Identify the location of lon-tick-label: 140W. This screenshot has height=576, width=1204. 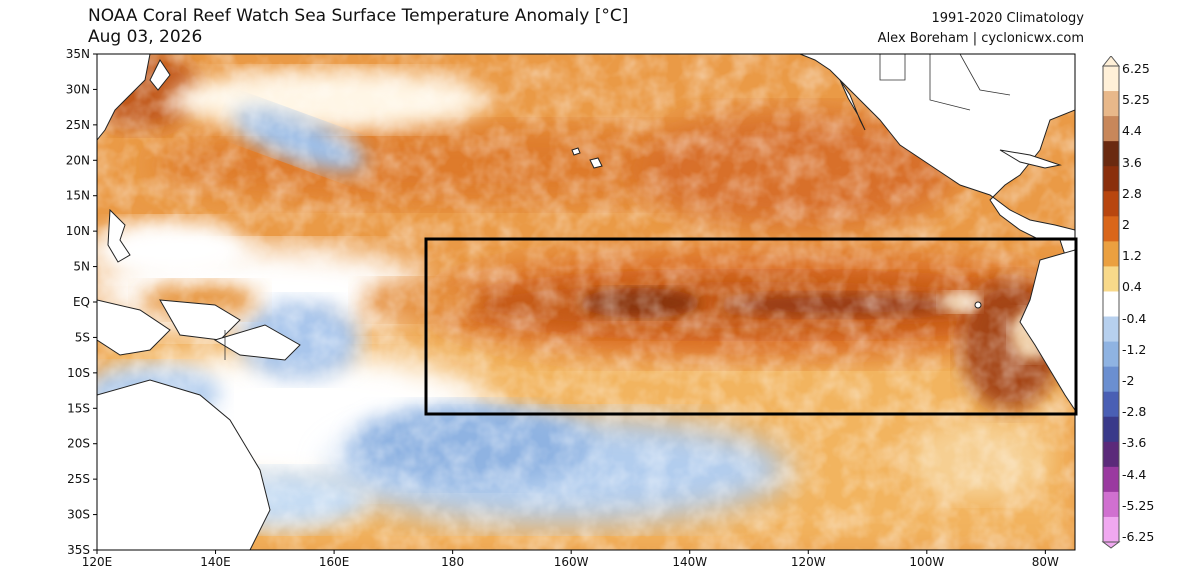
(689, 562).